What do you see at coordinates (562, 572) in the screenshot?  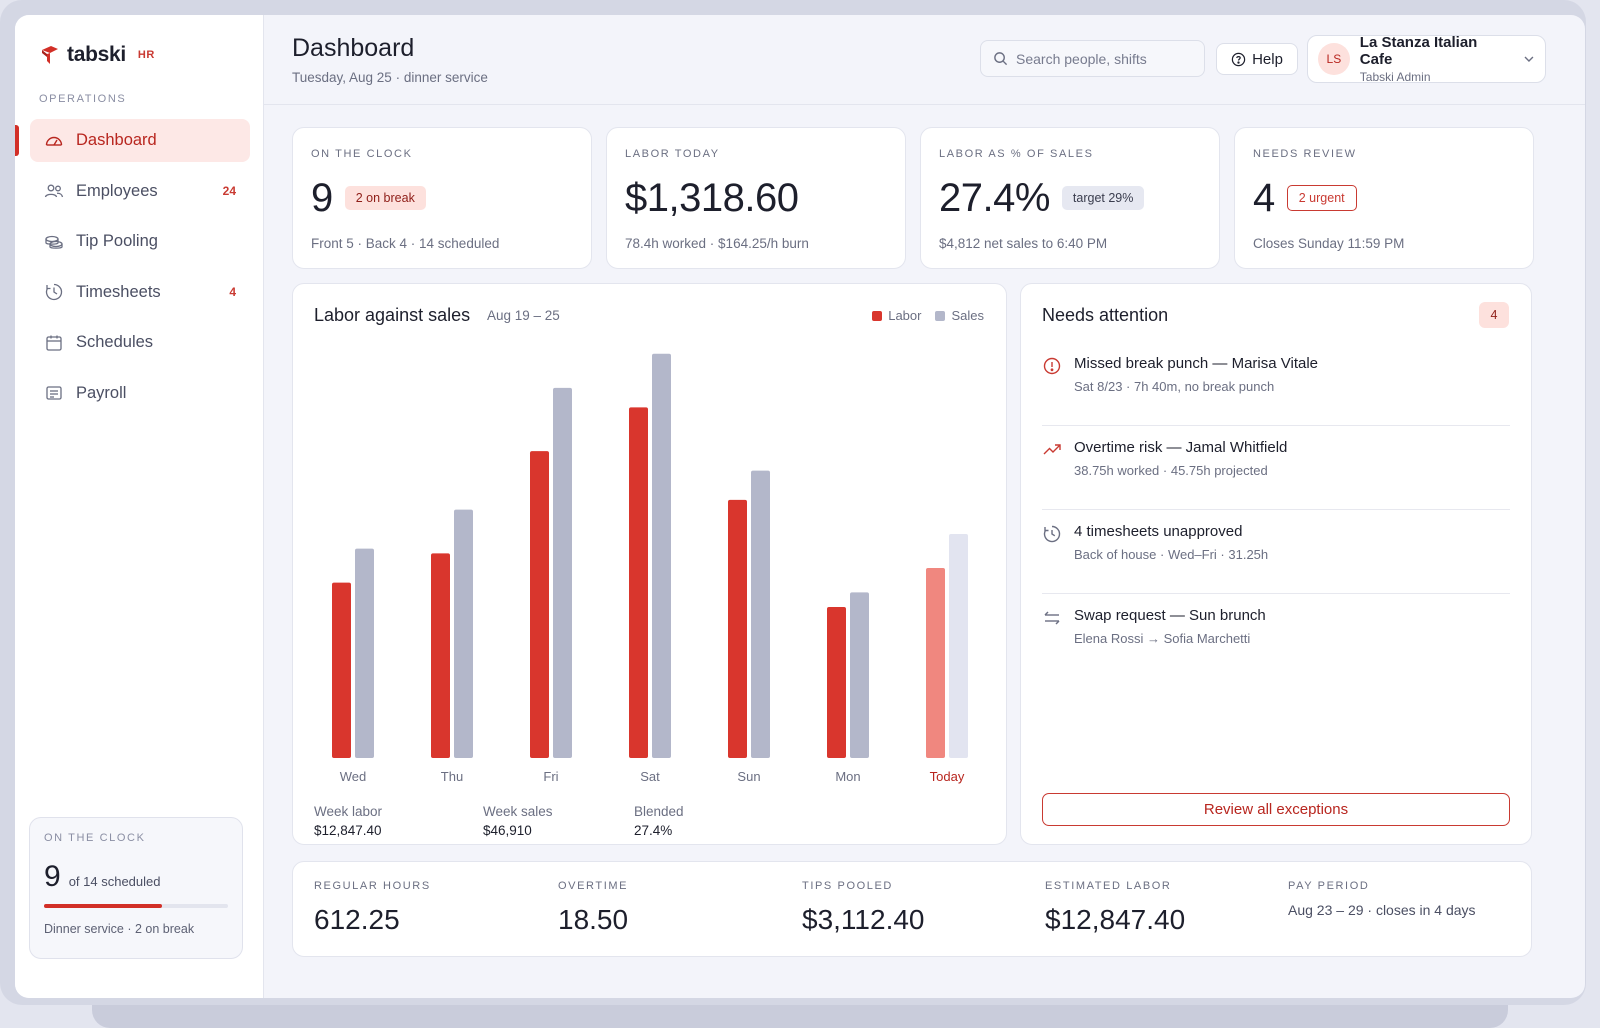 I see `bar-sales-fri` at bounding box center [562, 572].